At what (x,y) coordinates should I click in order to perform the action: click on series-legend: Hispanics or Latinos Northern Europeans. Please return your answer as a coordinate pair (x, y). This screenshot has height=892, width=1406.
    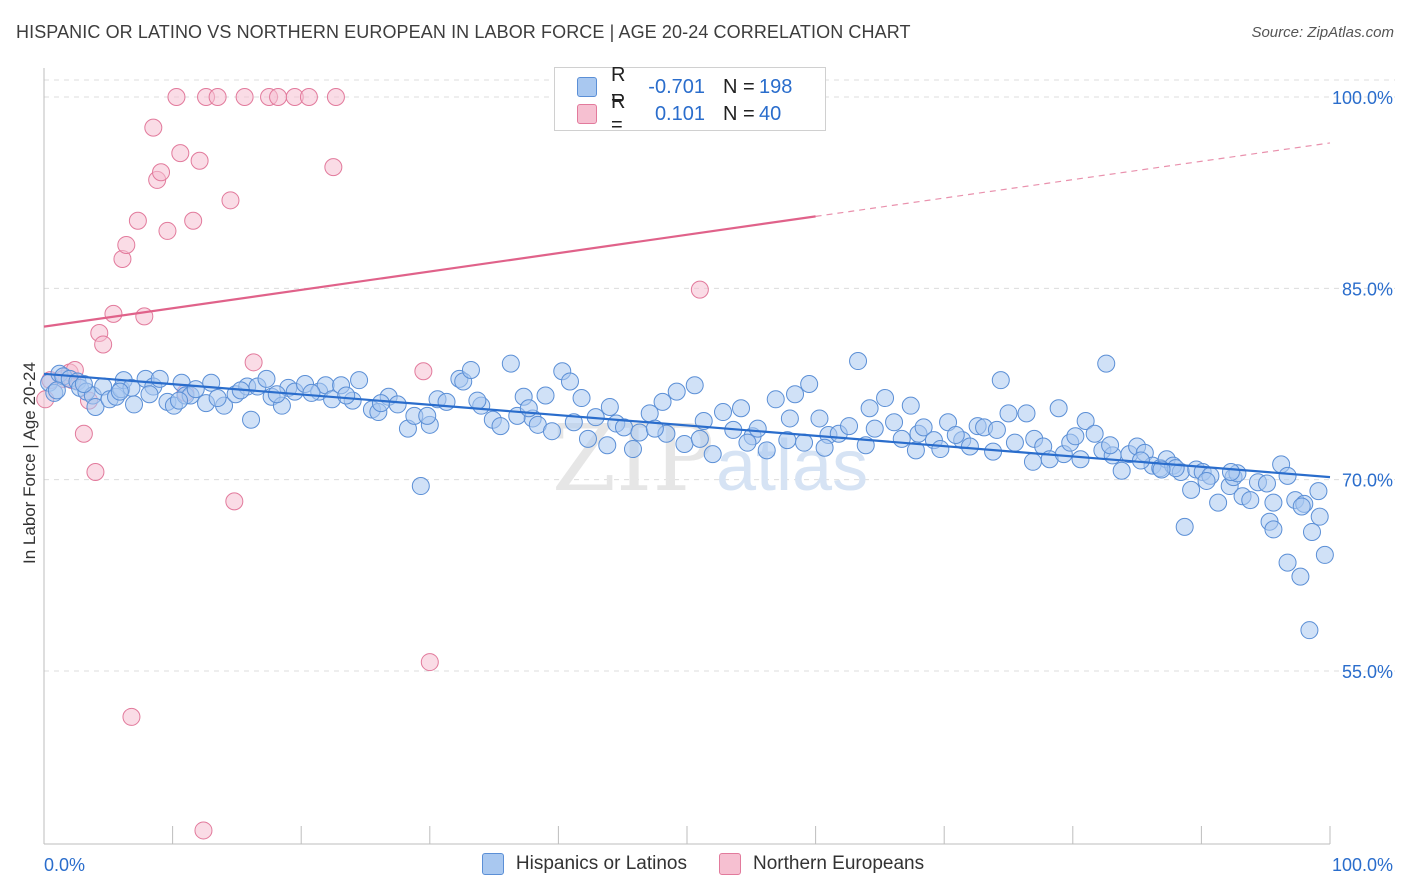
    Looking at the image, I should click on (703, 864).